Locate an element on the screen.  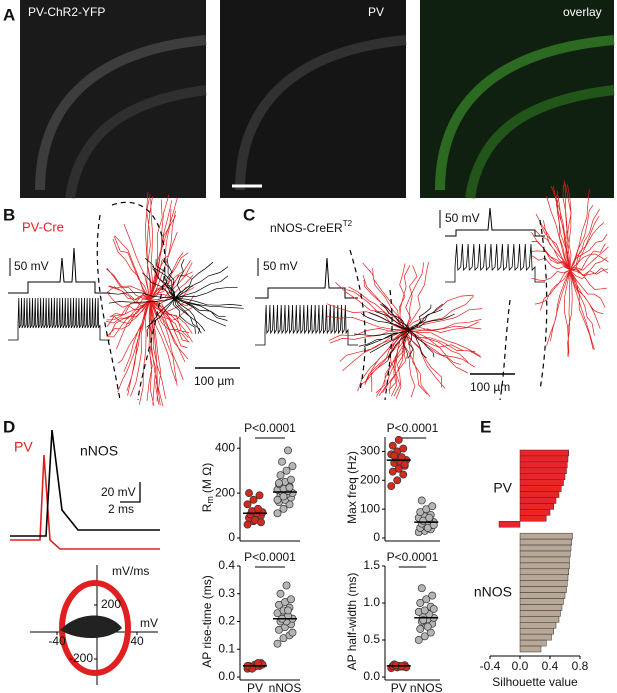
y-tick-label: 0 is located at coordinates (231, 537).